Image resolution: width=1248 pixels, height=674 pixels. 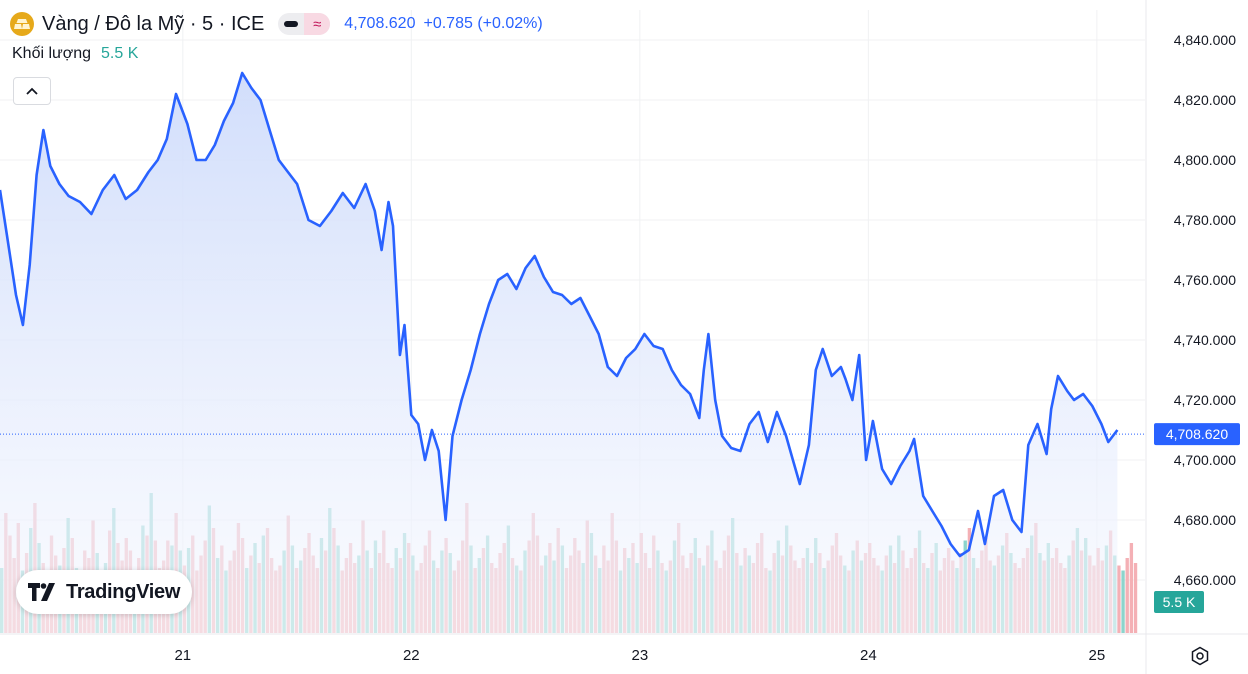 I want to click on y-tick-label: 4,760.000, so click(x=1205, y=280).